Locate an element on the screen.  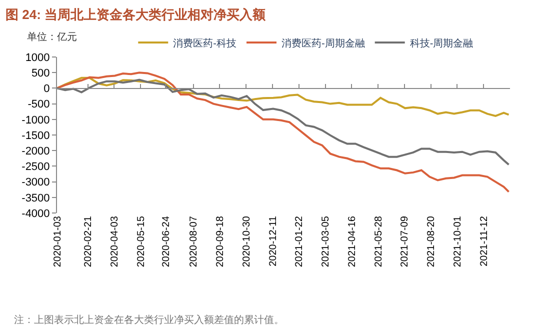
y-tick-label: -500 is located at coordinates (39, 104).